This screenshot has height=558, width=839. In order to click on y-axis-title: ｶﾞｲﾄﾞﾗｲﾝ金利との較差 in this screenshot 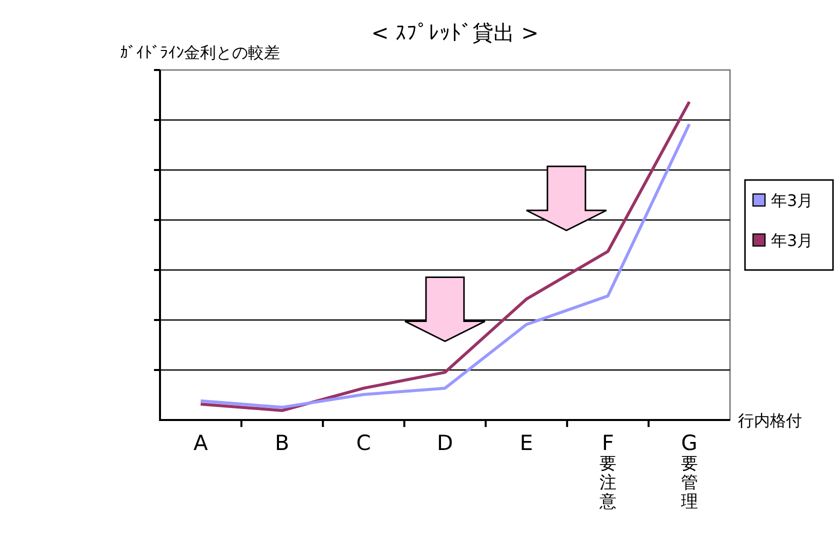, I will do `click(200, 52)`.